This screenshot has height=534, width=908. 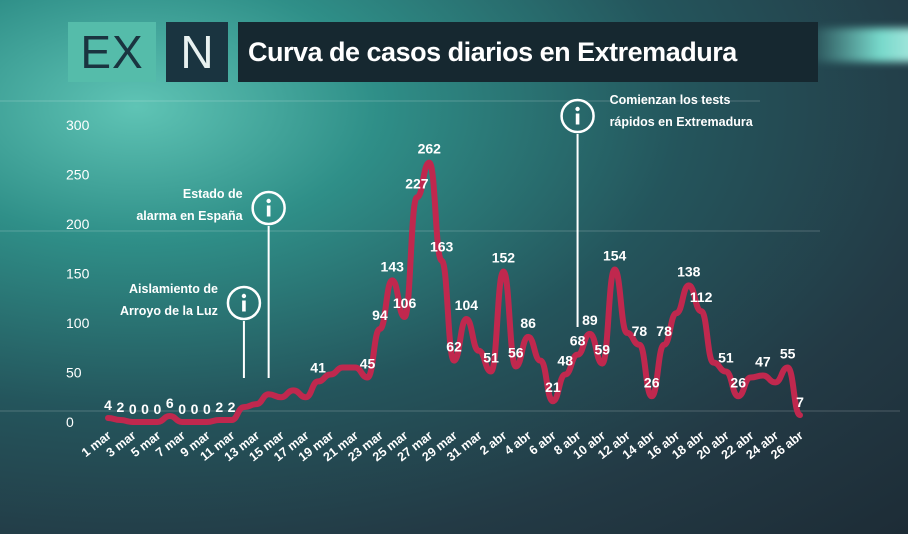 I want to click on data-label: 163, so click(x=442, y=247).